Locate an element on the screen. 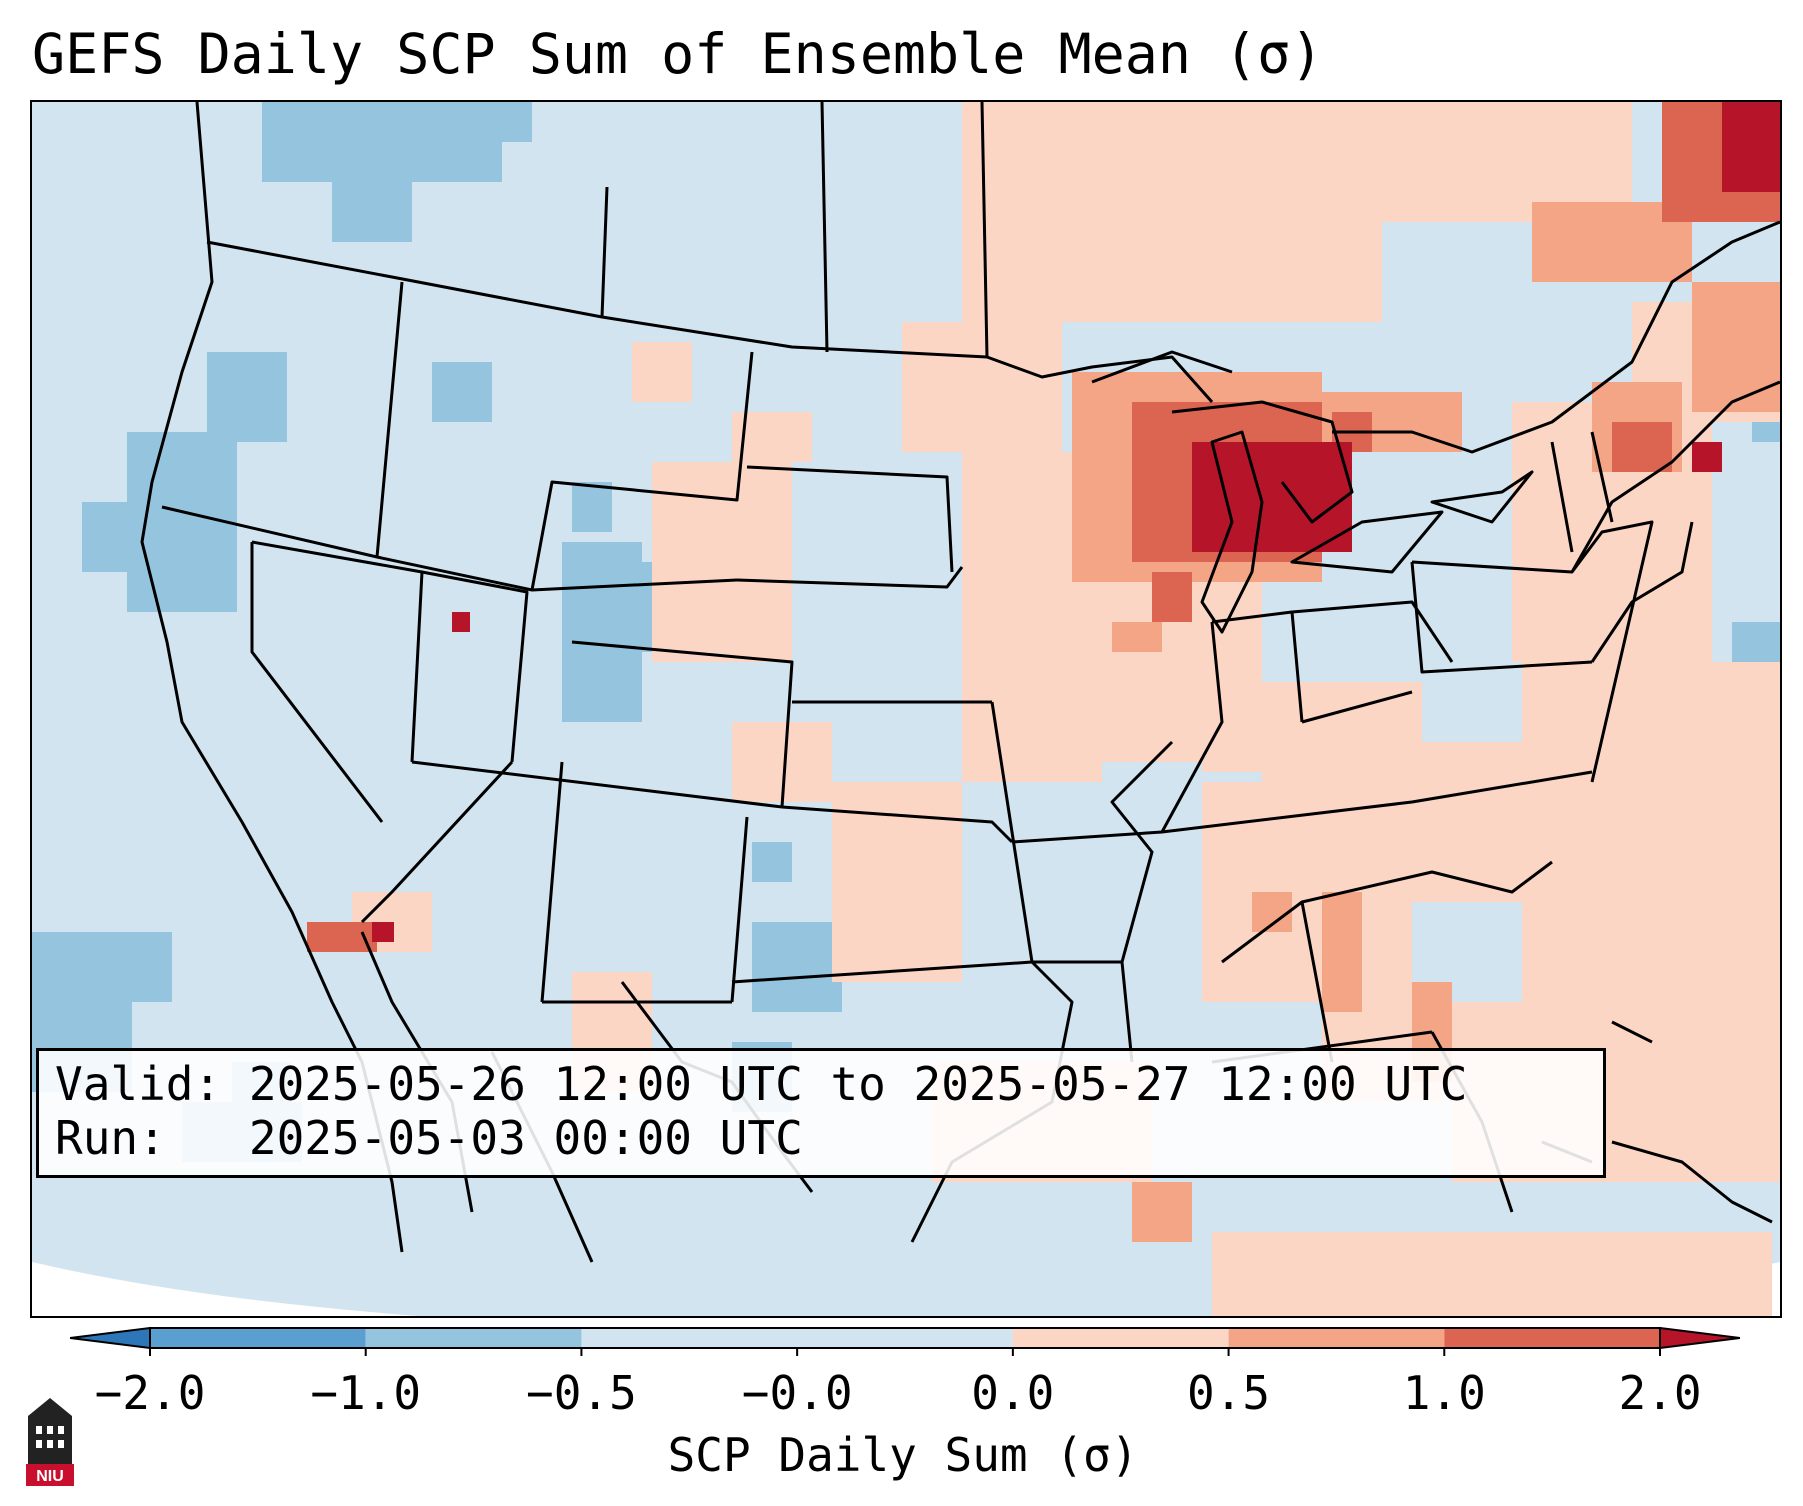 The width and height of the screenshot is (1803, 1506). run-time: 2025-05-03 00:00 UTC is located at coordinates (525, 1138).